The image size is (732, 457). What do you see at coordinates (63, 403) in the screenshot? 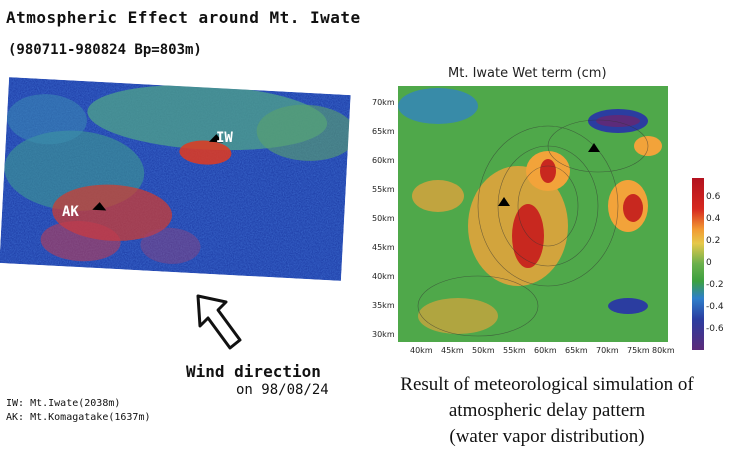
I see `legend-iwate: IW: Mt.Iwate(2038m)` at bounding box center [63, 403].